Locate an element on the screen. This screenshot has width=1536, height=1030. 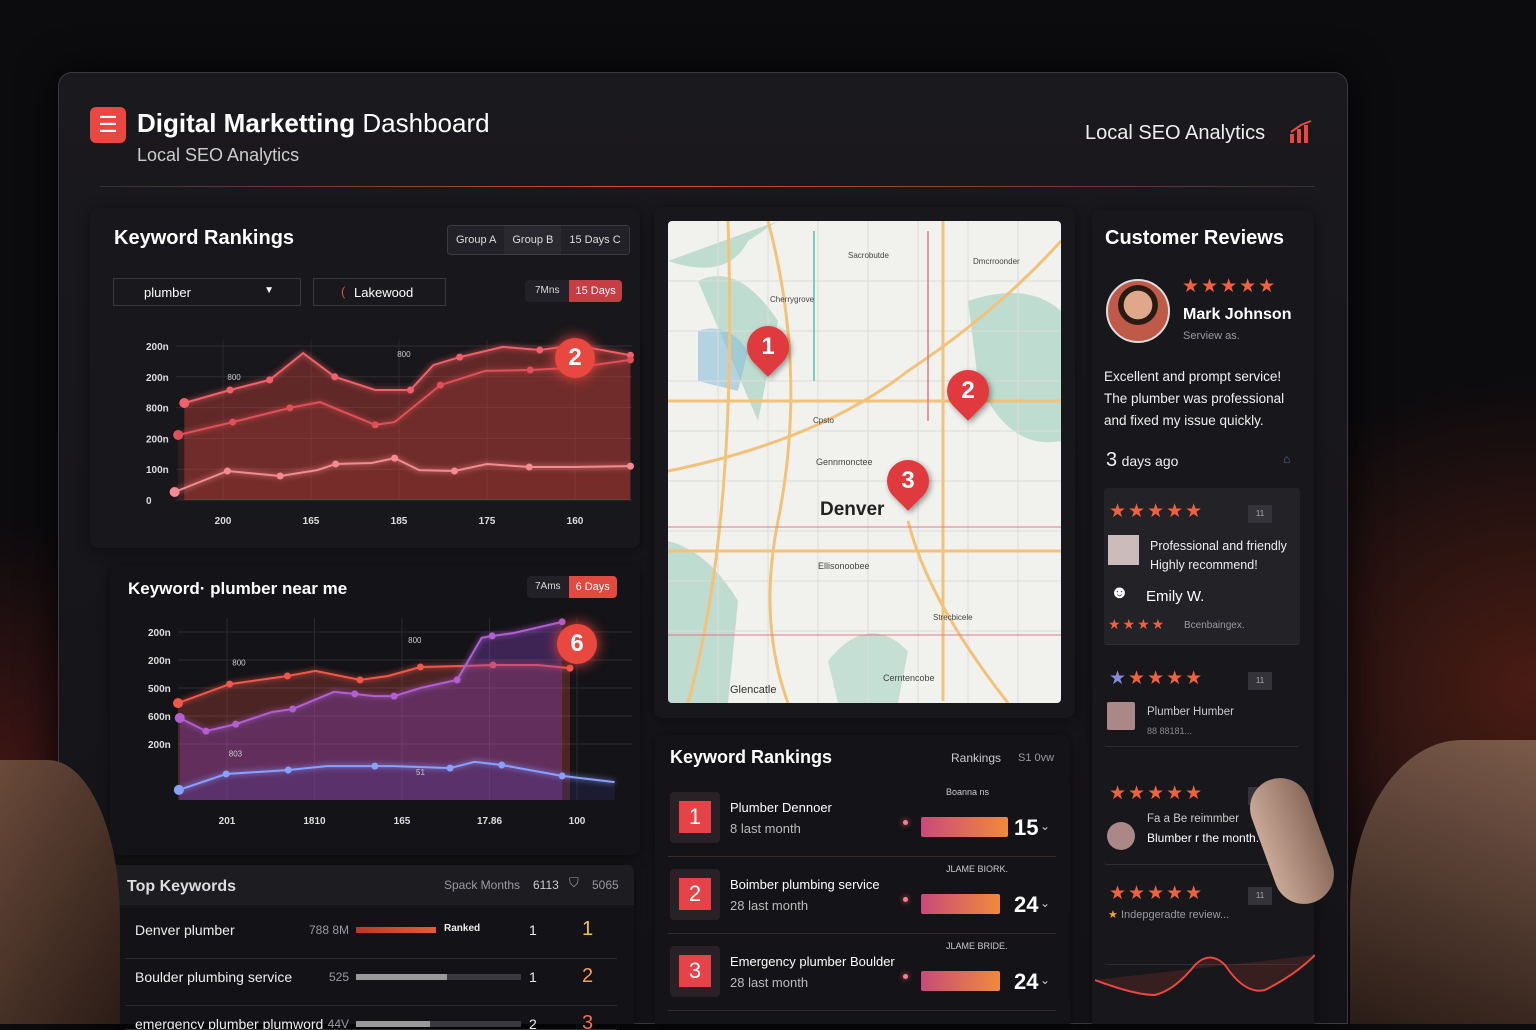
review-line: Blumber r the month. is located at coordinates (1203, 838).